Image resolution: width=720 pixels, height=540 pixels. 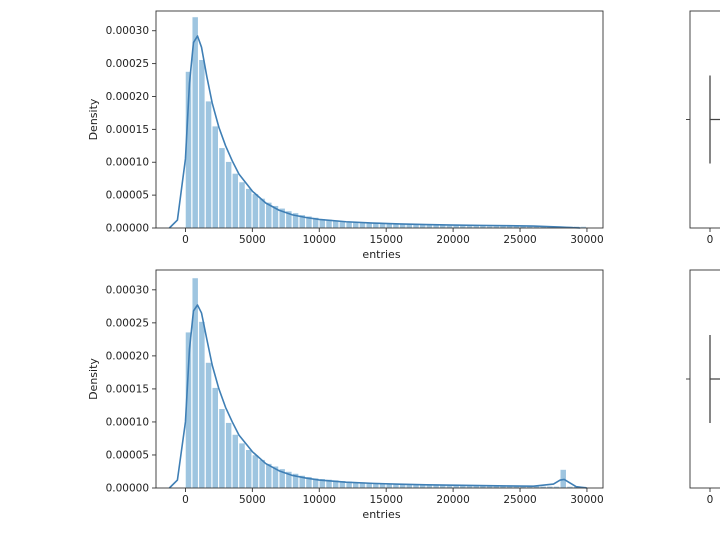 I want to click on boxplot-panel-top: 0, so click(x=703, y=128).